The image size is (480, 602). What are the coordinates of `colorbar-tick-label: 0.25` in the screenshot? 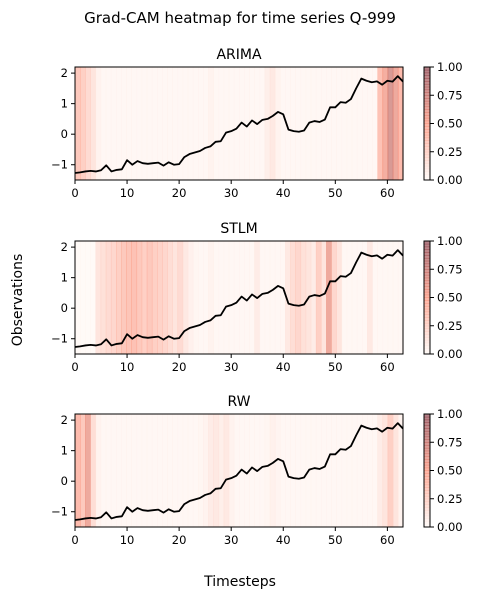 It's located at (450, 499).